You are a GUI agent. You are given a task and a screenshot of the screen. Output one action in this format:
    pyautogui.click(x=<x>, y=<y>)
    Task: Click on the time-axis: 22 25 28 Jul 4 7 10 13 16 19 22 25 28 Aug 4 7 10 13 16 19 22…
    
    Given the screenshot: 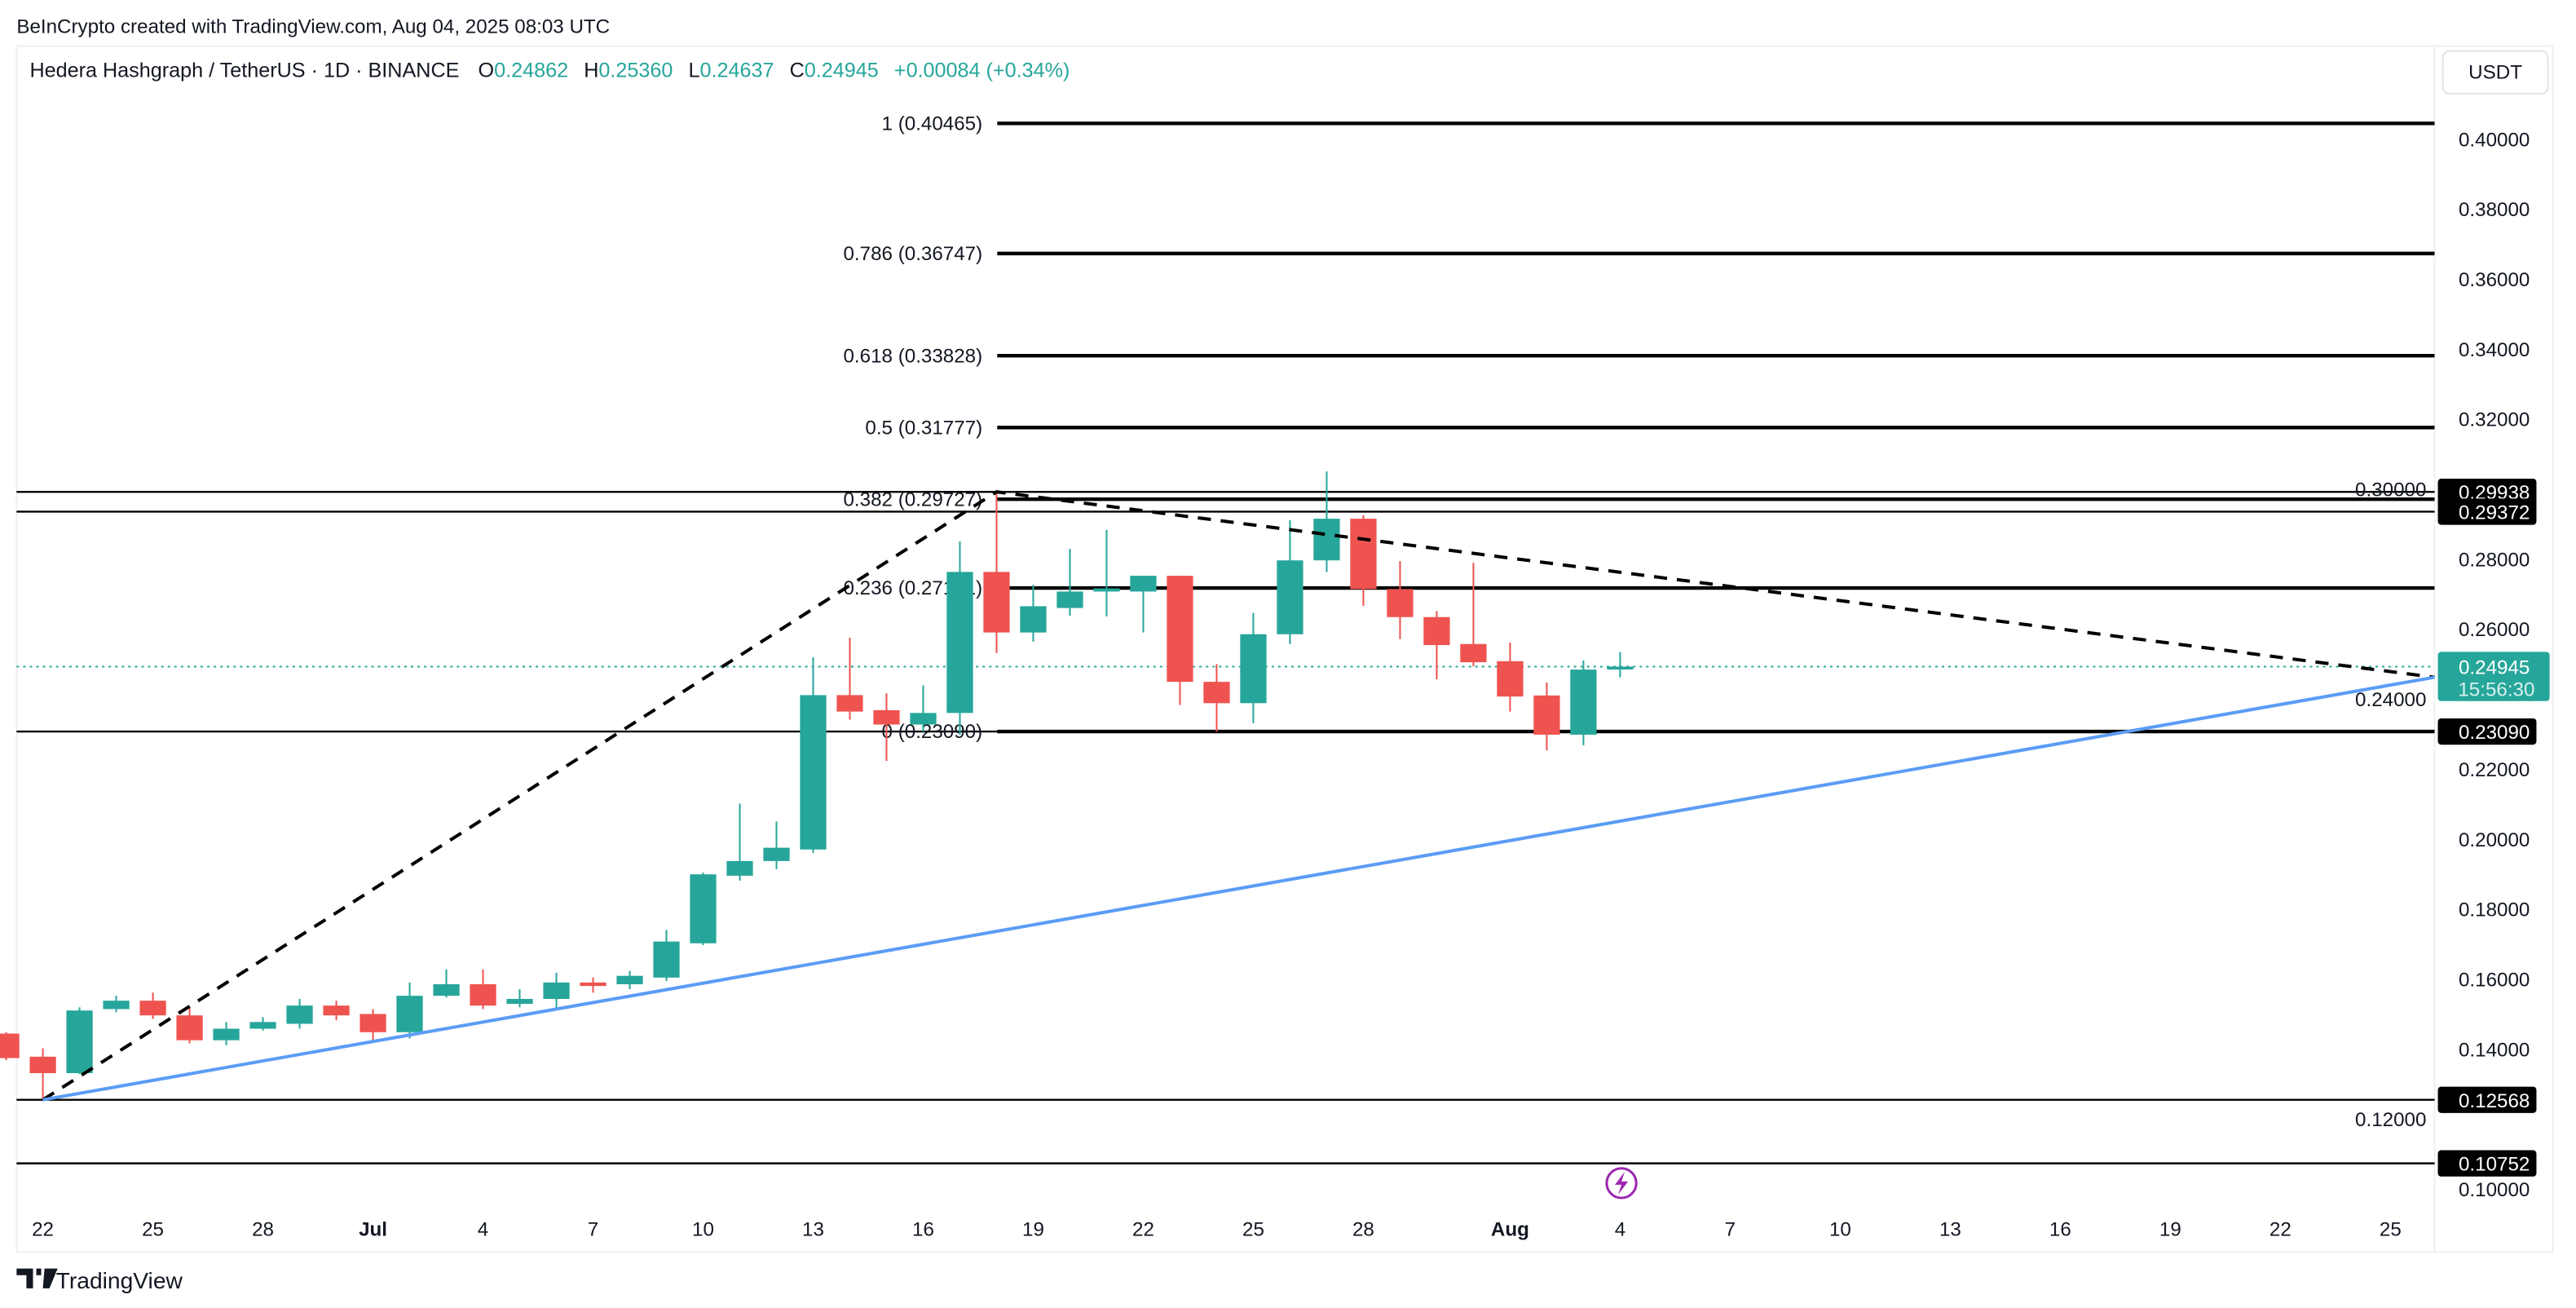 What is the action you would take?
    pyautogui.click(x=1217, y=1229)
    